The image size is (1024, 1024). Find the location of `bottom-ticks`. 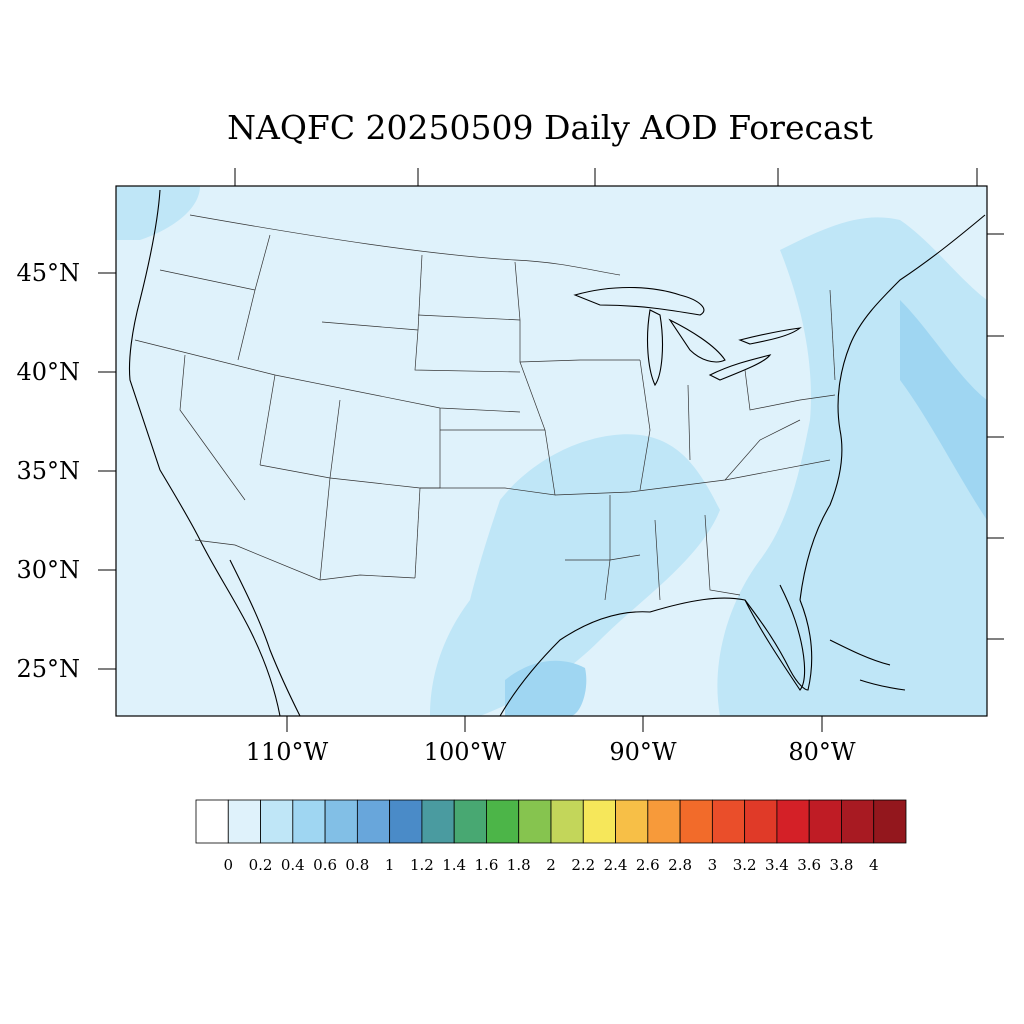

bottom-ticks is located at coordinates (554, 724).